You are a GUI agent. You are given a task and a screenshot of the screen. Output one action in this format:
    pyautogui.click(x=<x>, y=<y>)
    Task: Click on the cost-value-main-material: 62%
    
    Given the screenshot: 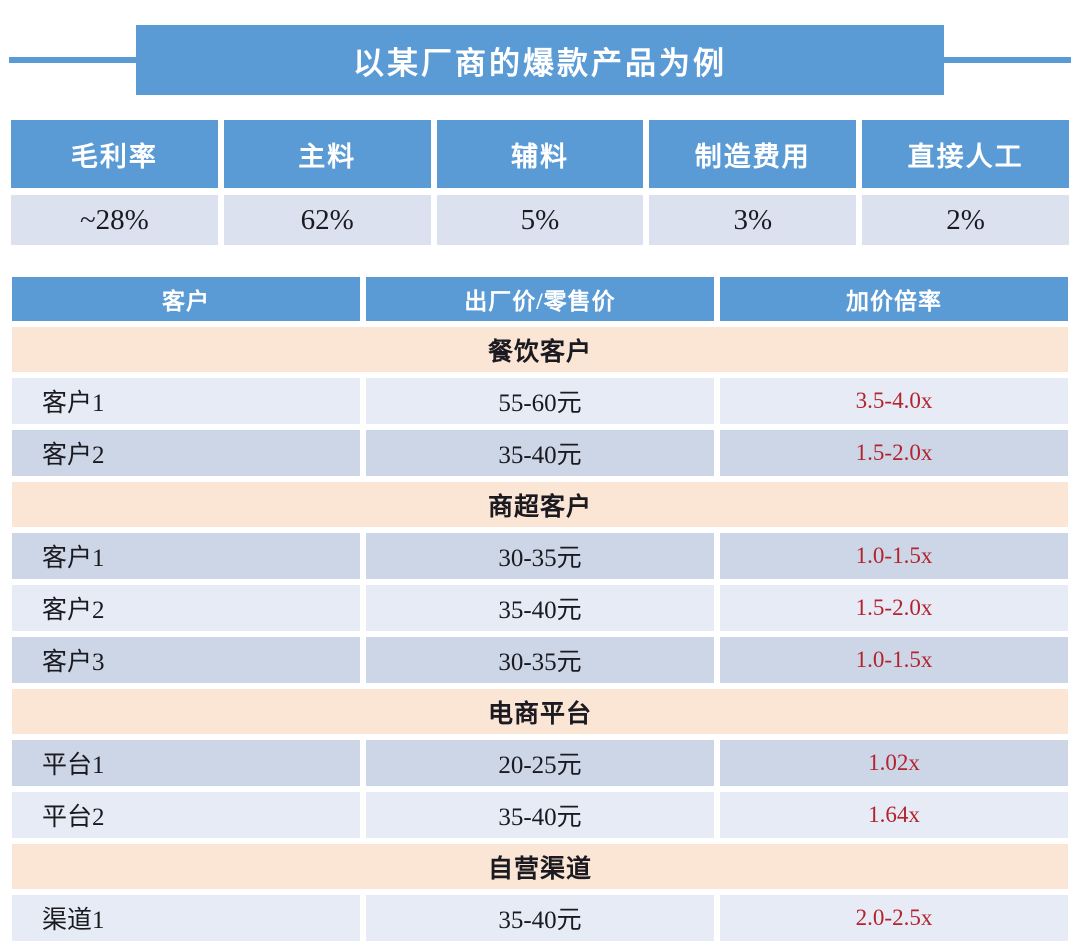 What is the action you would take?
    pyautogui.click(x=327, y=220)
    